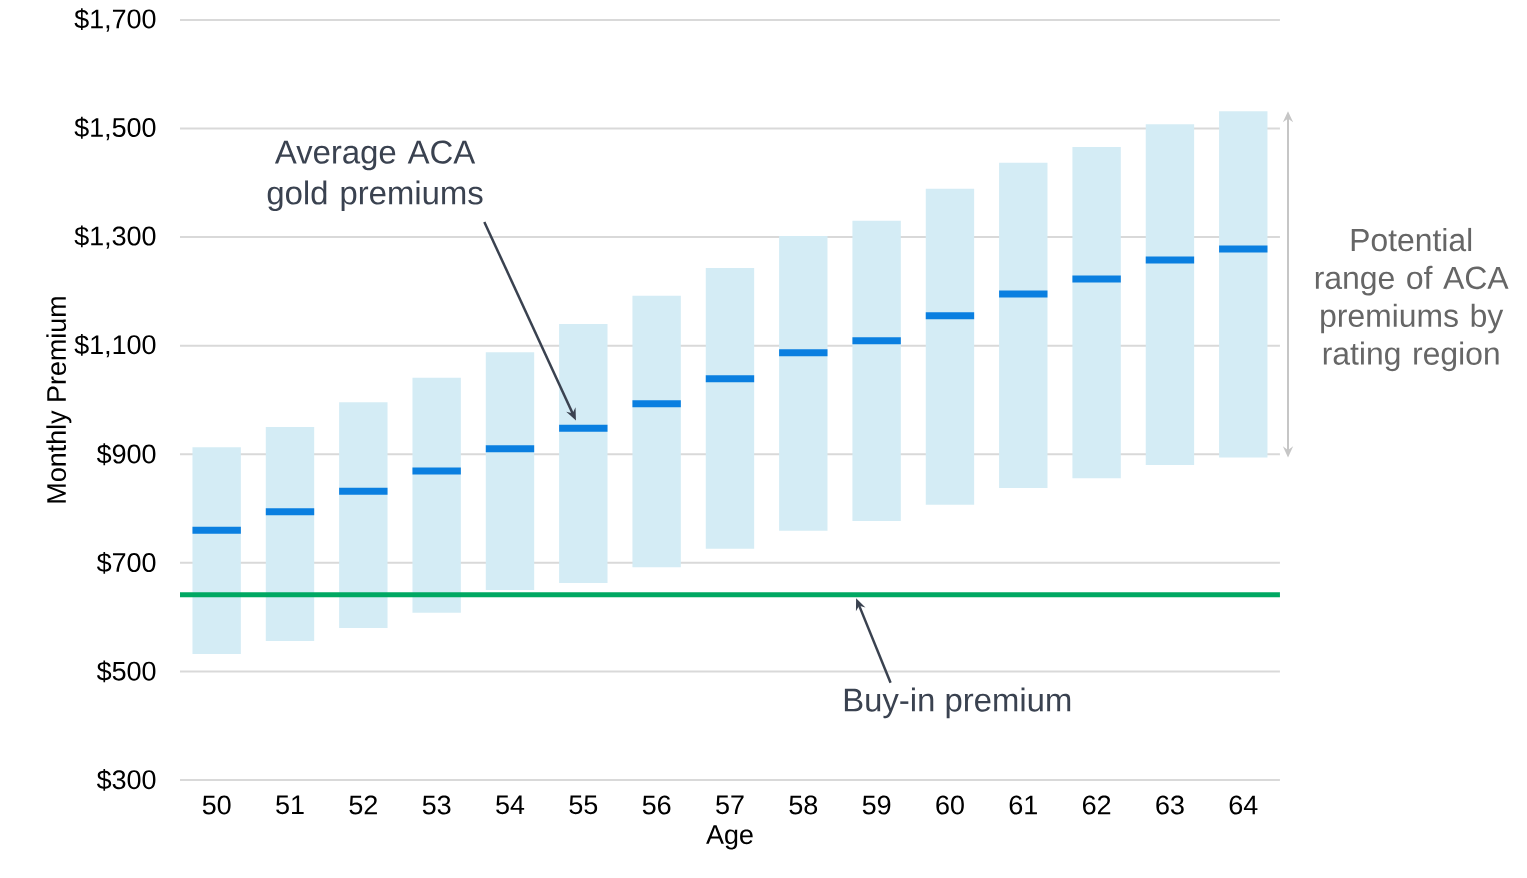 The image size is (1527, 878). Describe the element at coordinates (290, 805) in the screenshot. I see `x-tick-label: 51` at that location.